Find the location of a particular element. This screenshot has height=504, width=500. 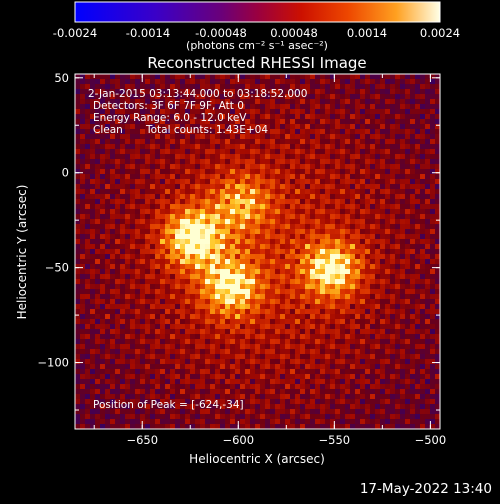

timestamp: 17-May-2022 13:40 is located at coordinates (426, 489).